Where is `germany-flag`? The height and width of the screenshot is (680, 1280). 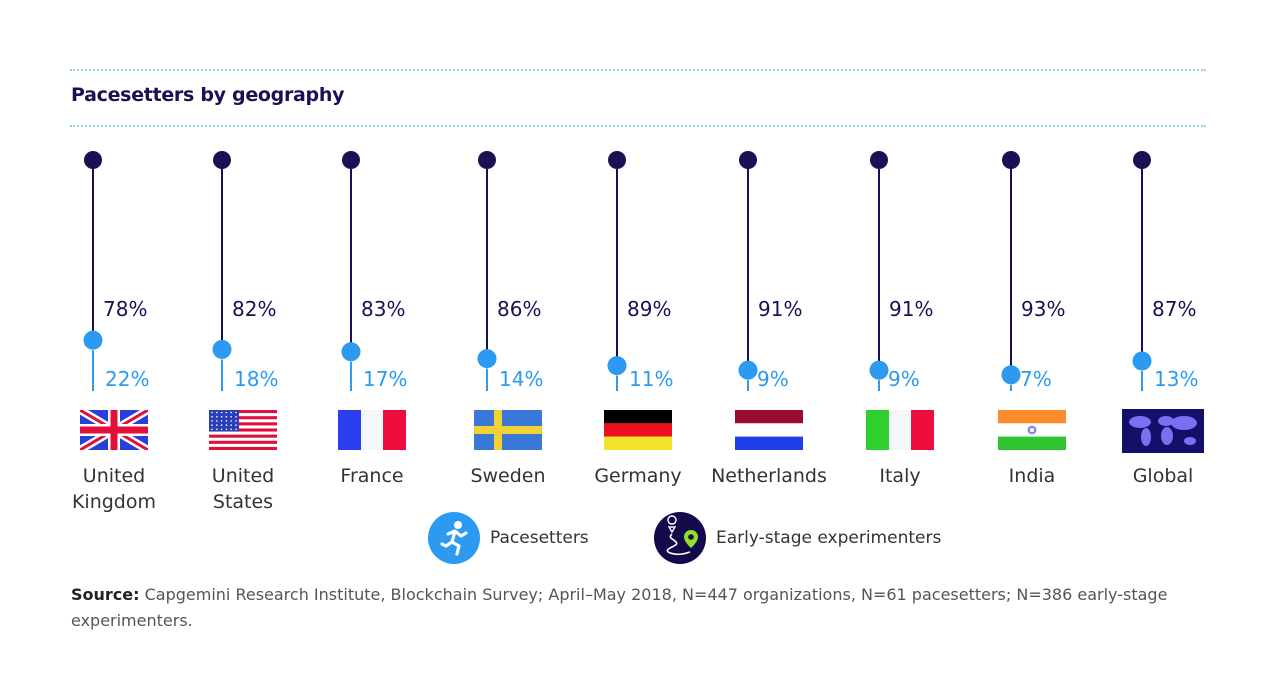
germany-flag is located at coordinates (638, 430).